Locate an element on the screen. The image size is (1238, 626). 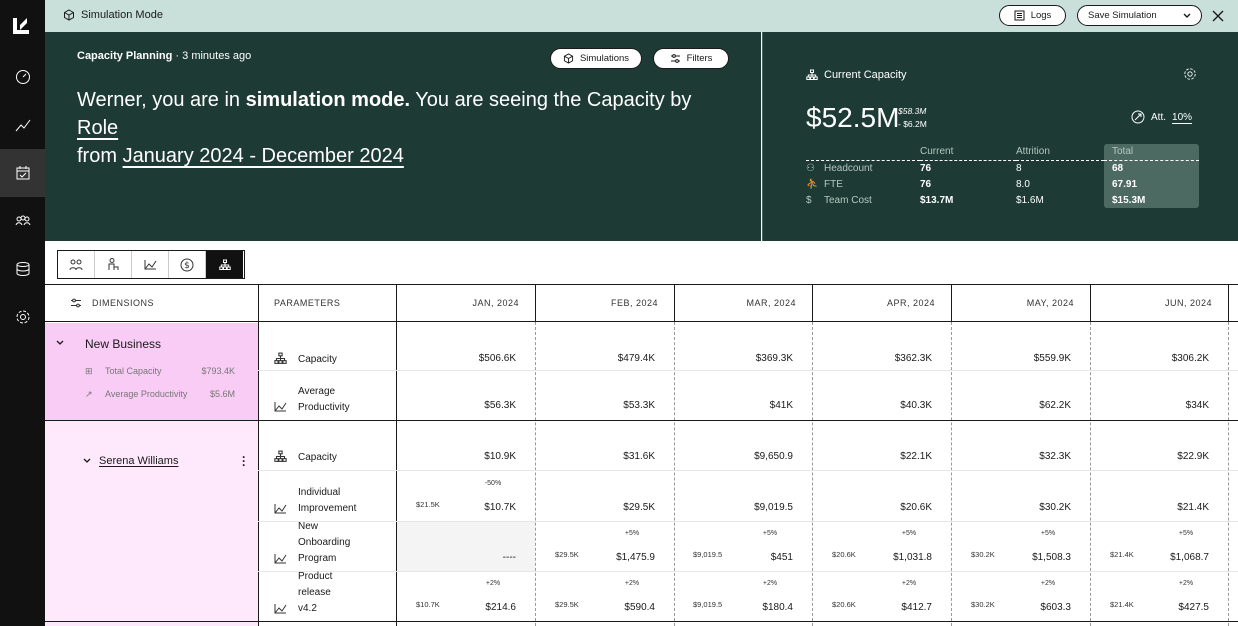
value-cell: $590.4 is located at coordinates (639, 607).